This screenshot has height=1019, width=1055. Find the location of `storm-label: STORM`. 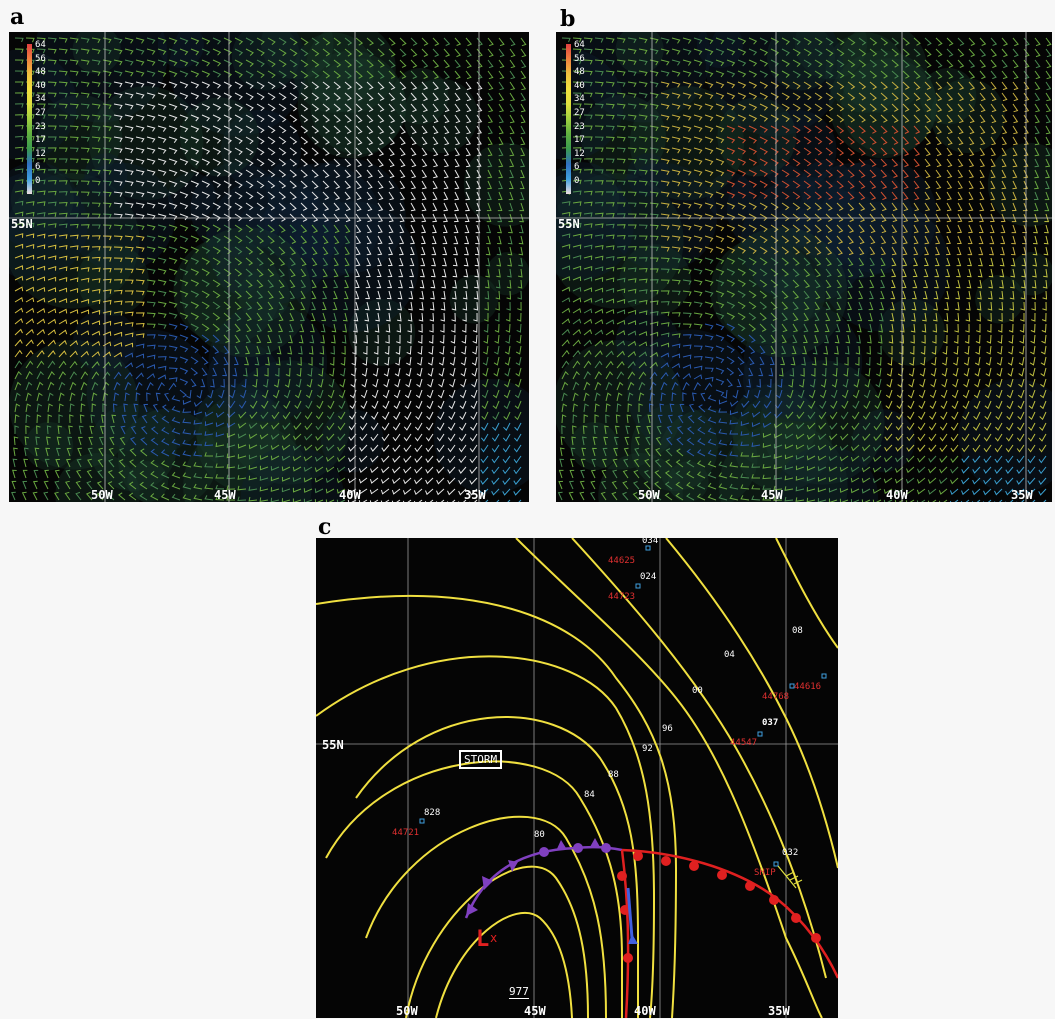

storm-label: STORM is located at coordinates (481, 759).